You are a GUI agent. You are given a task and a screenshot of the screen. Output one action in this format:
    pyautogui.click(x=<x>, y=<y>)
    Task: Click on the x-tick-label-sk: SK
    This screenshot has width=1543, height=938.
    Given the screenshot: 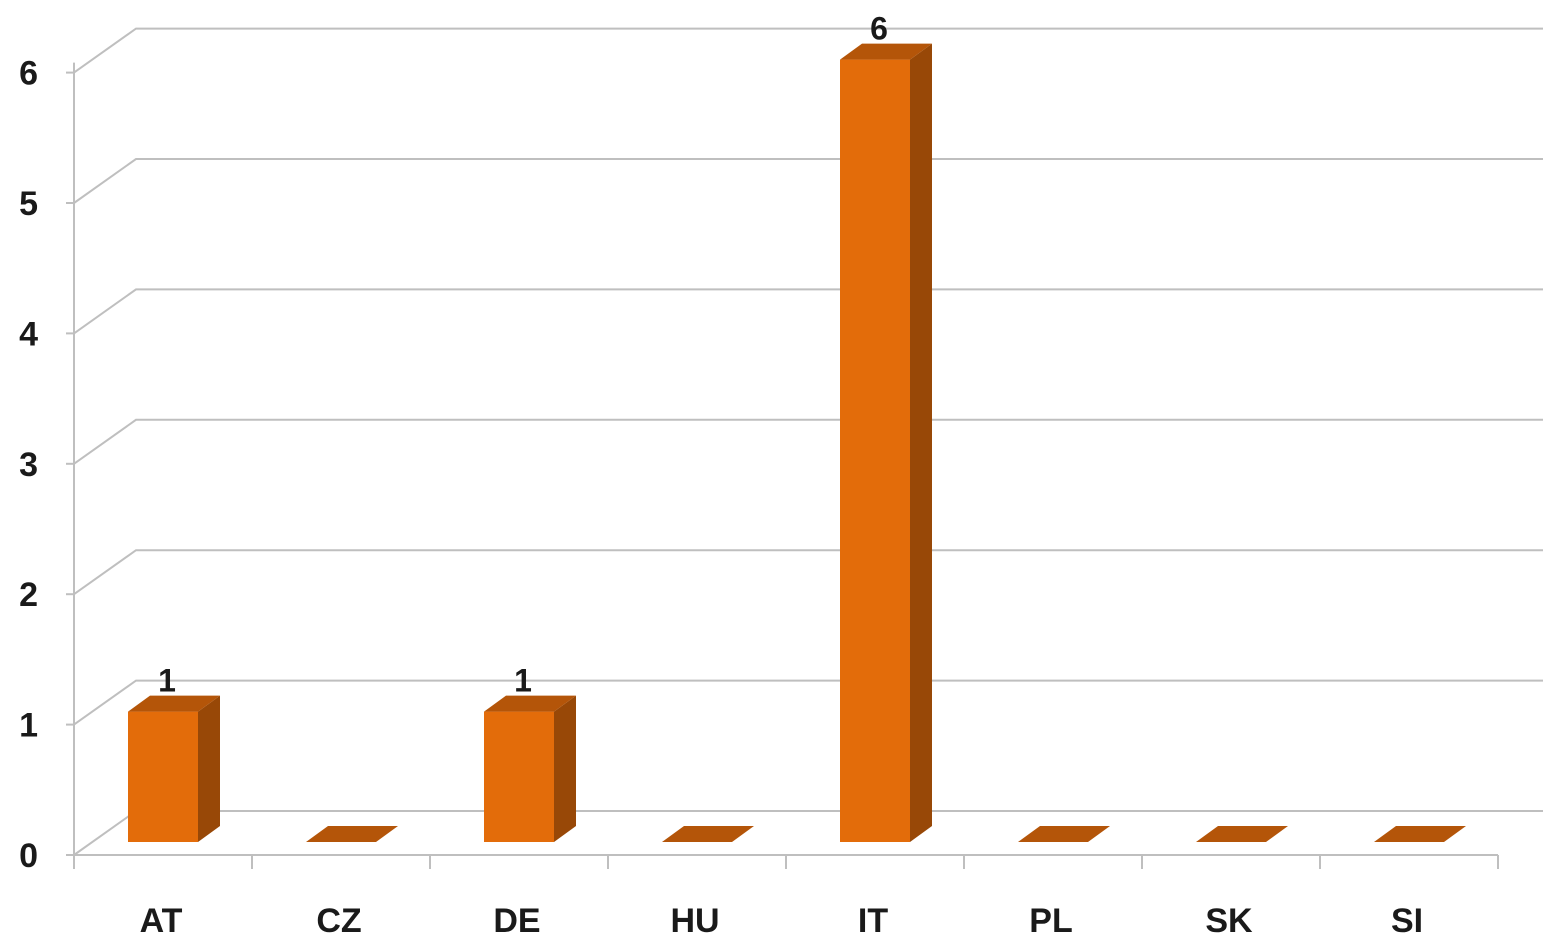 What is the action you would take?
    pyautogui.click(x=1229, y=920)
    